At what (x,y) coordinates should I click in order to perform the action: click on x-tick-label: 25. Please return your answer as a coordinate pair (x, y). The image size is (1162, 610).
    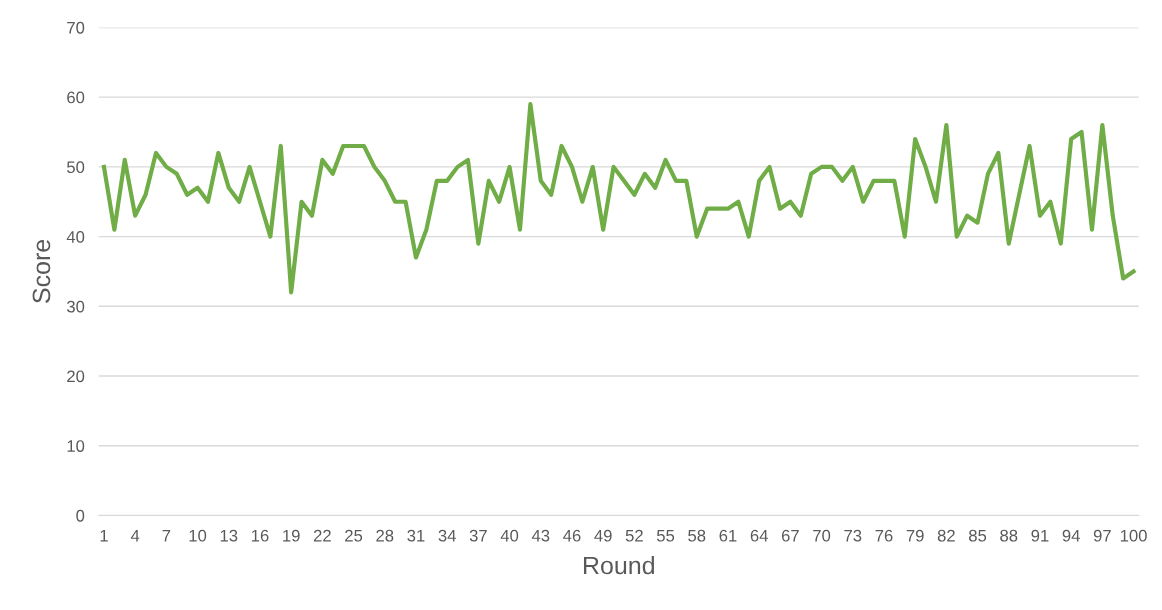
    Looking at the image, I should click on (354, 535).